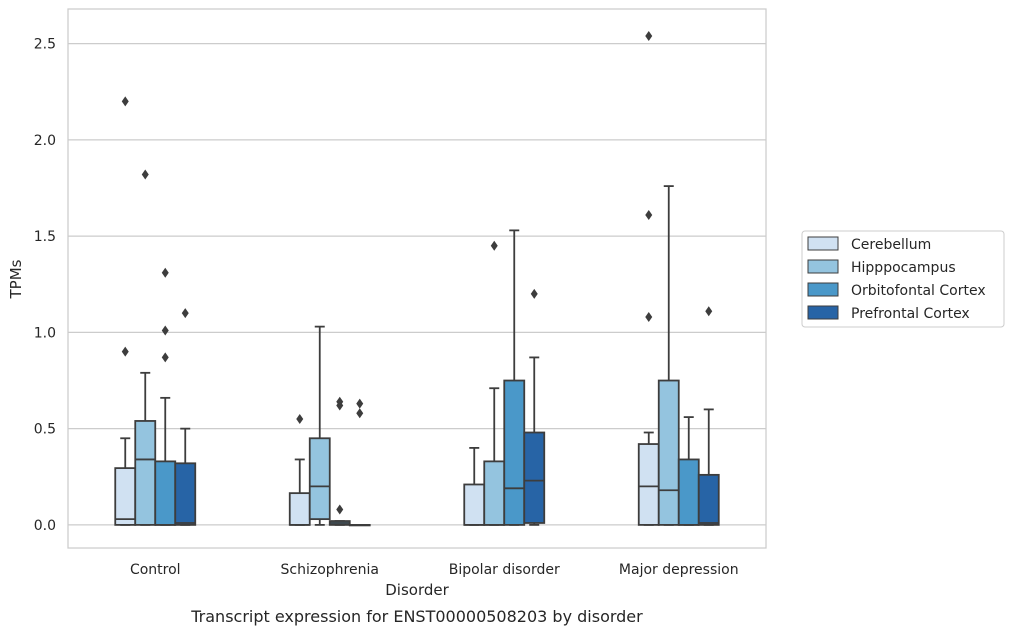 This screenshot has height=634, width=1014. I want to click on y-axis-label: TPMs, so click(16, 279).